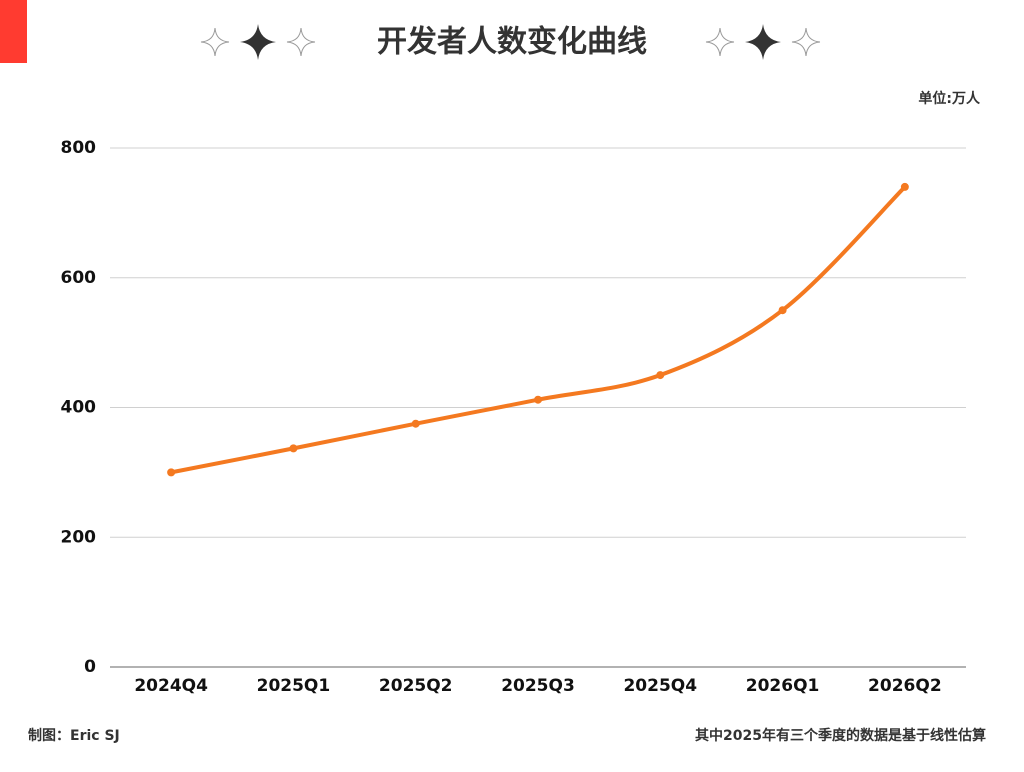 The image size is (1024, 772). Describe the element at coordinates (416, 686) in the screenshot. I see `x-tick-label: 2025Q2` at that location.